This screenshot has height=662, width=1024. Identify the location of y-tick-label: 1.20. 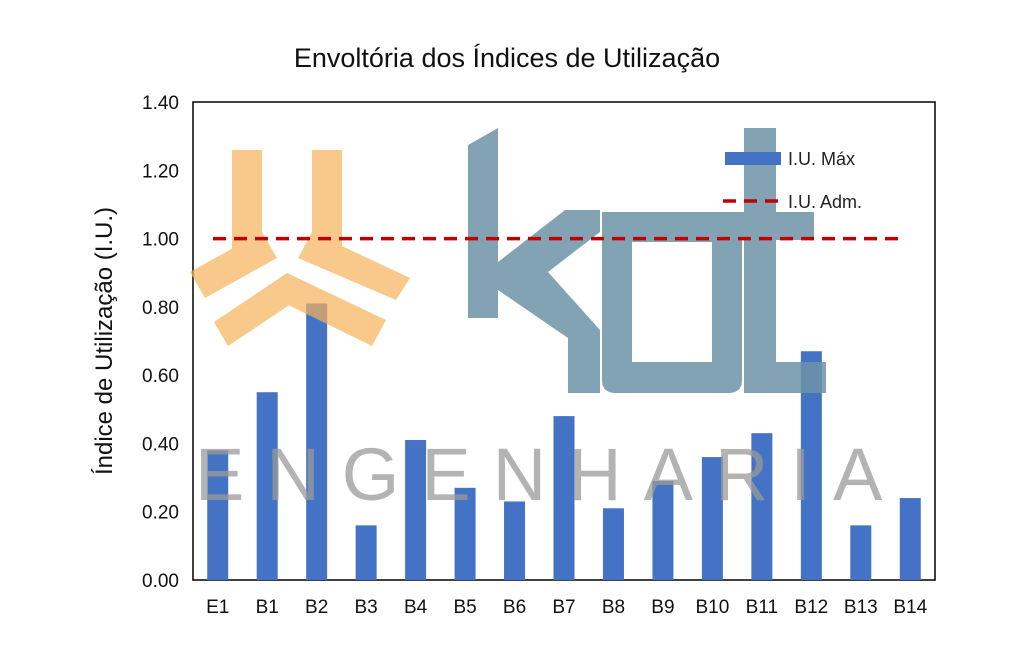
(160, 171).